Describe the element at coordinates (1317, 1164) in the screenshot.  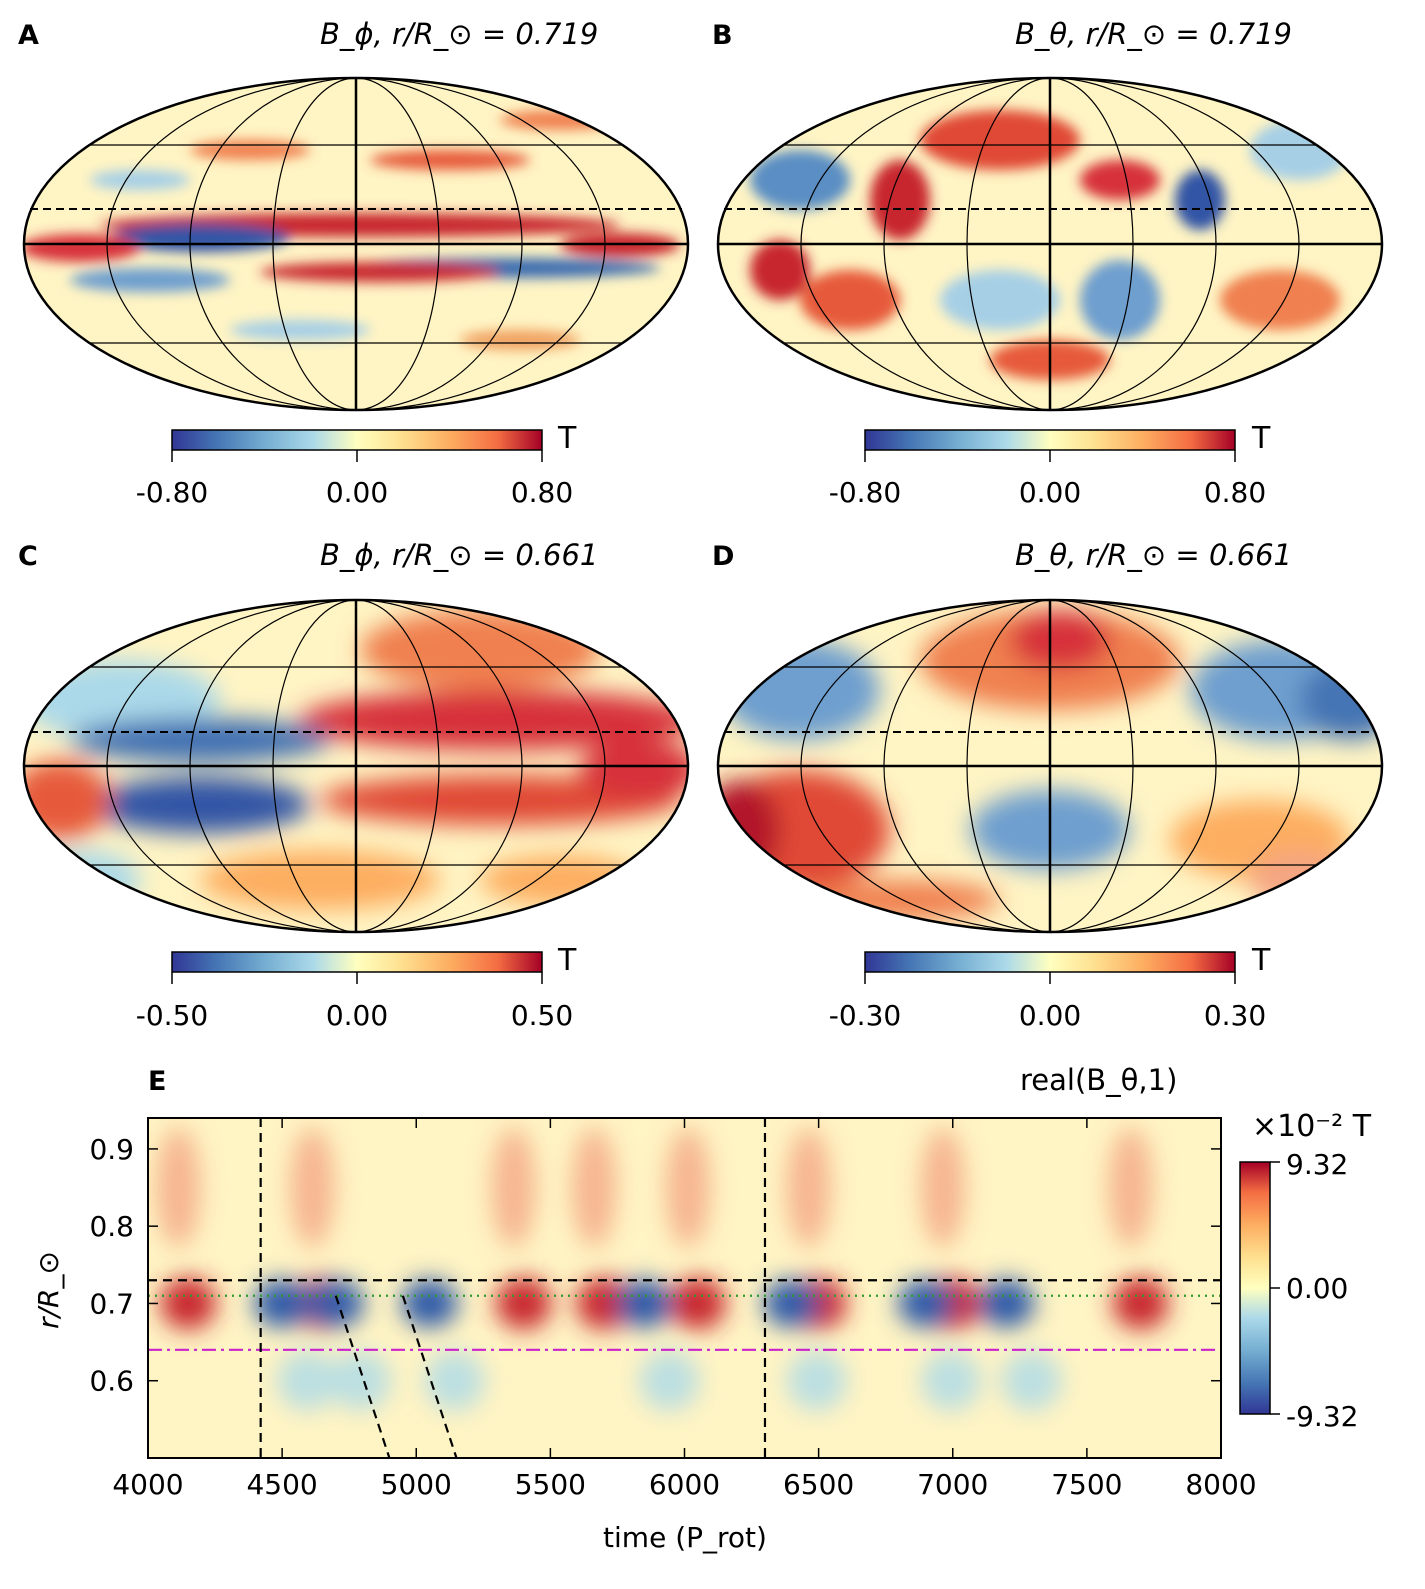
I see `colorbar-e-tick-max: 9.32` at that location.